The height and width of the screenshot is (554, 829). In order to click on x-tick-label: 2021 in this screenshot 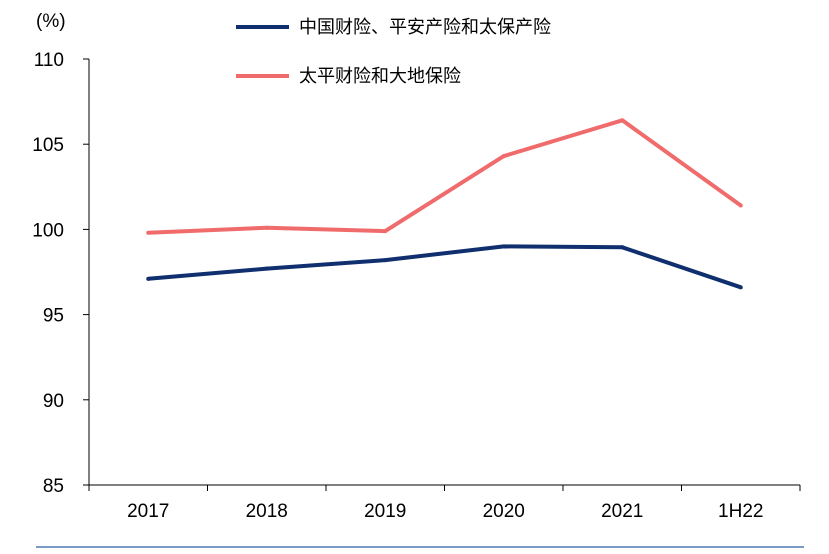, I will do `click(622, 511)`.